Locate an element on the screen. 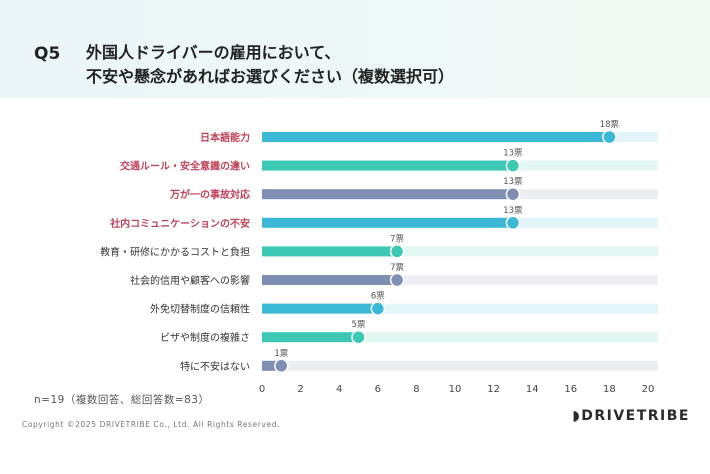 This screenshot has height=474, width=710. category-label: 日本語能力 is located at coordinates (225, 137).